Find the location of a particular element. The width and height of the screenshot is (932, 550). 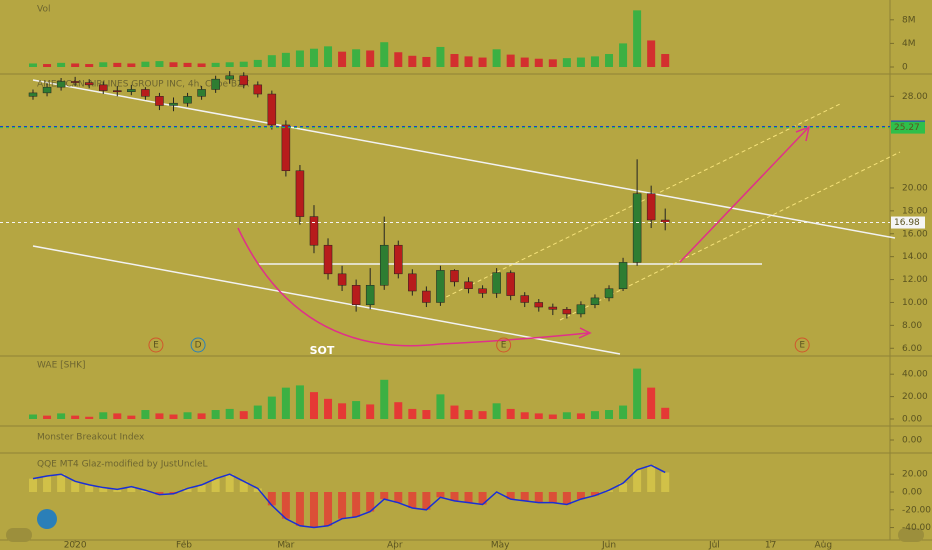

y-tick-label: 20.00 is located at coordinates (915, 475).